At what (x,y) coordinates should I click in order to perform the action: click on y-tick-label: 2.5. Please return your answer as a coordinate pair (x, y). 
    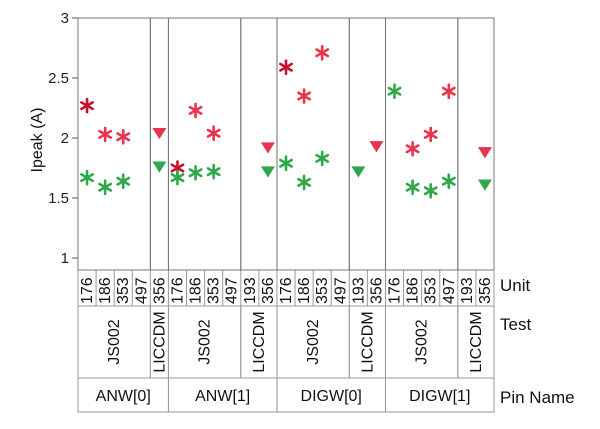
    Looking at the image, I should click on (58, 78).